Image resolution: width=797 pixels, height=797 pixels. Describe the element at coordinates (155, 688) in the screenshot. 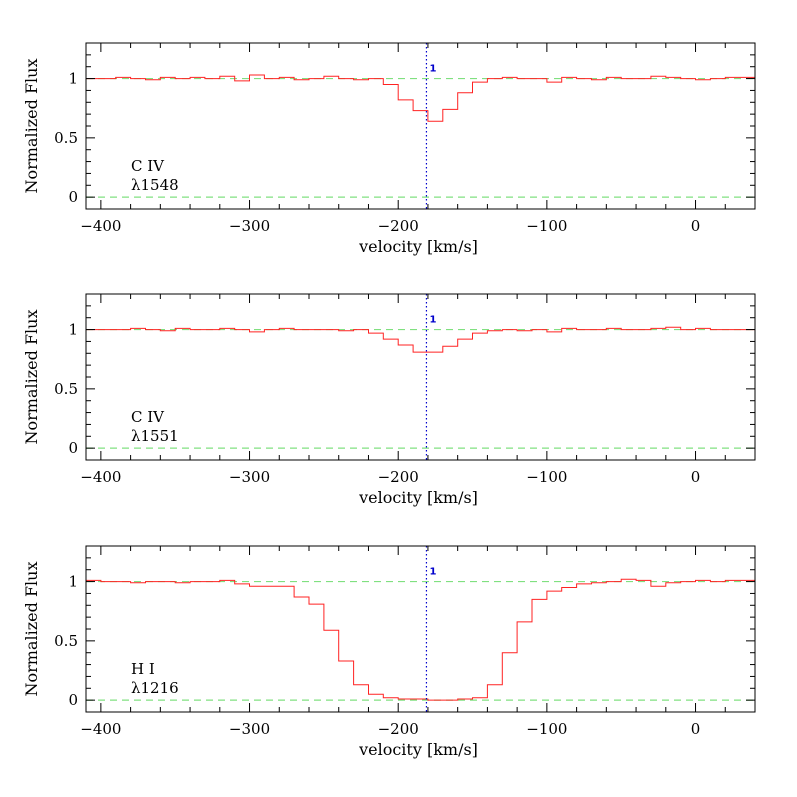

I see `transition-label: λ1216` at that location.